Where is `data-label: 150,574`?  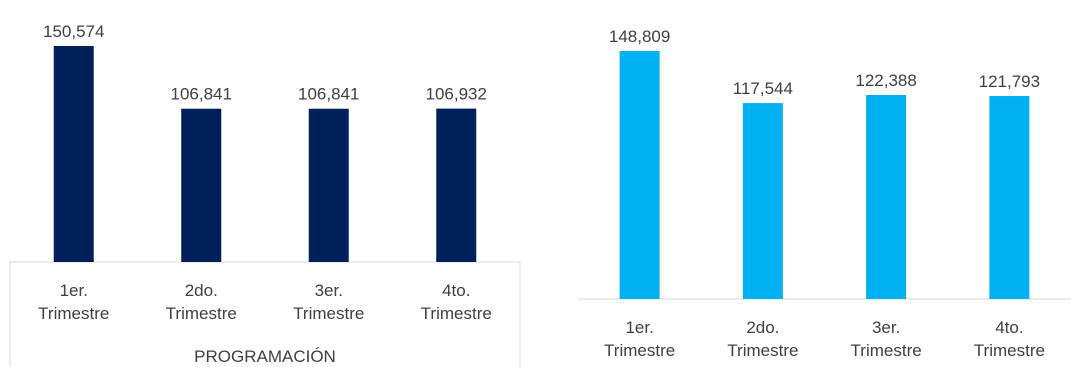
data-label: 150,574 is located at coordinates (73, 31).